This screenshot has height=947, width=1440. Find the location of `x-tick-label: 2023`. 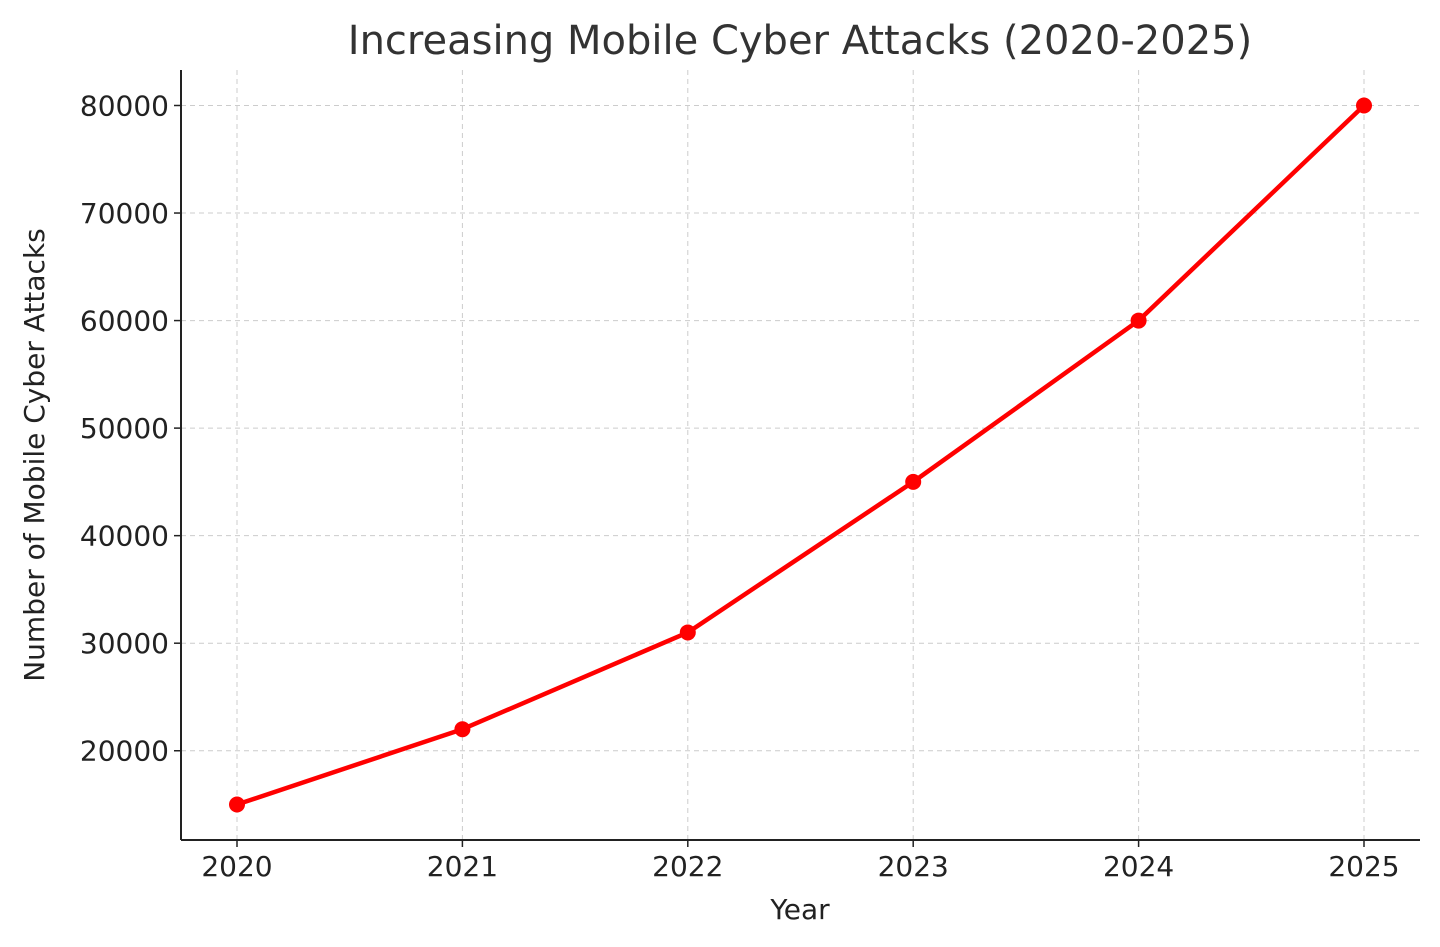

x-tick-label: 2023 is located at coordinates (913, 866).